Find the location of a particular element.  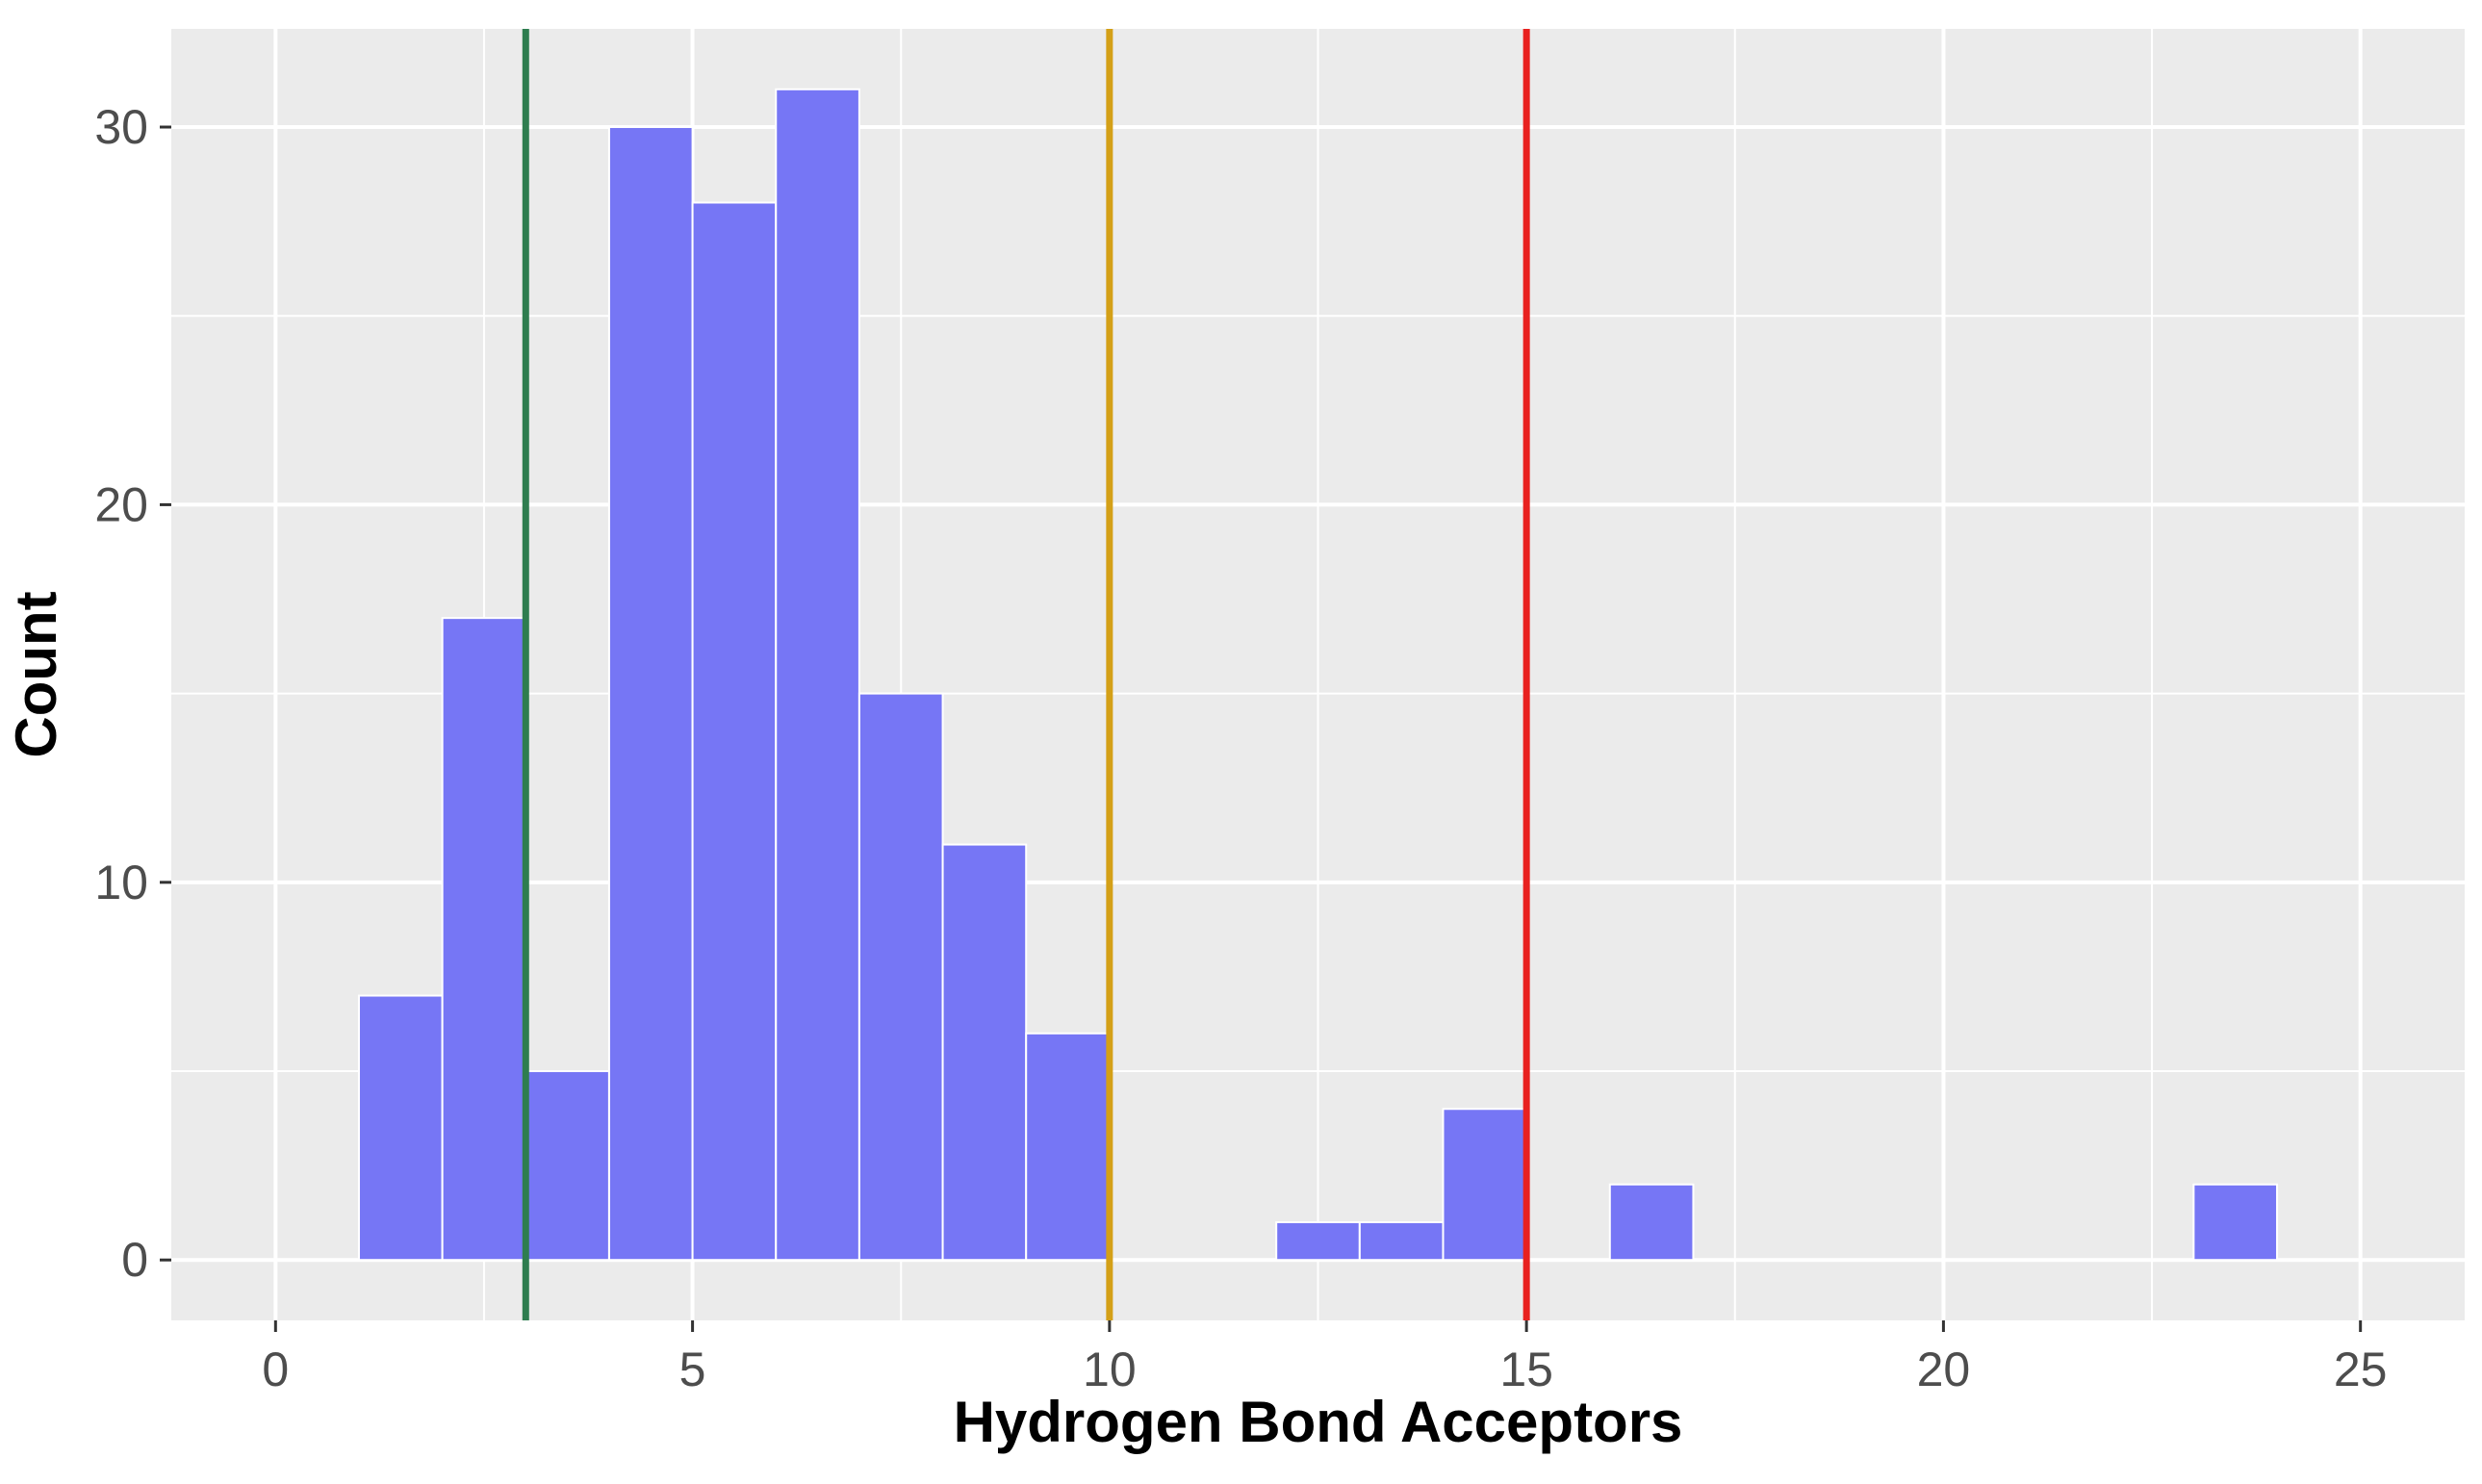

x-tick-label: 10 is located at coordinates (1110, 1370).